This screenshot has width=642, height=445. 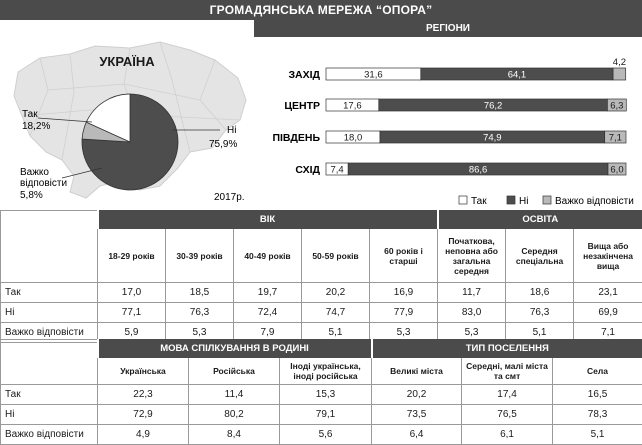 I want to click on table-cell: 83,0, so click(x=472, y=312).